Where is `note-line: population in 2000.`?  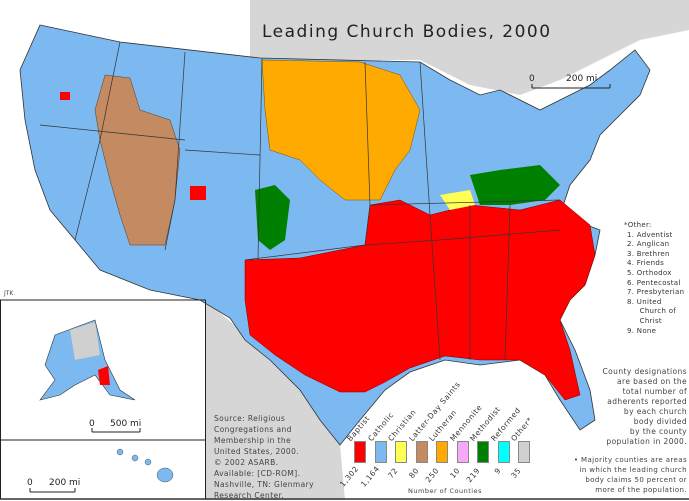 note-line: population in 2000. is located at coordinates (646, 441).